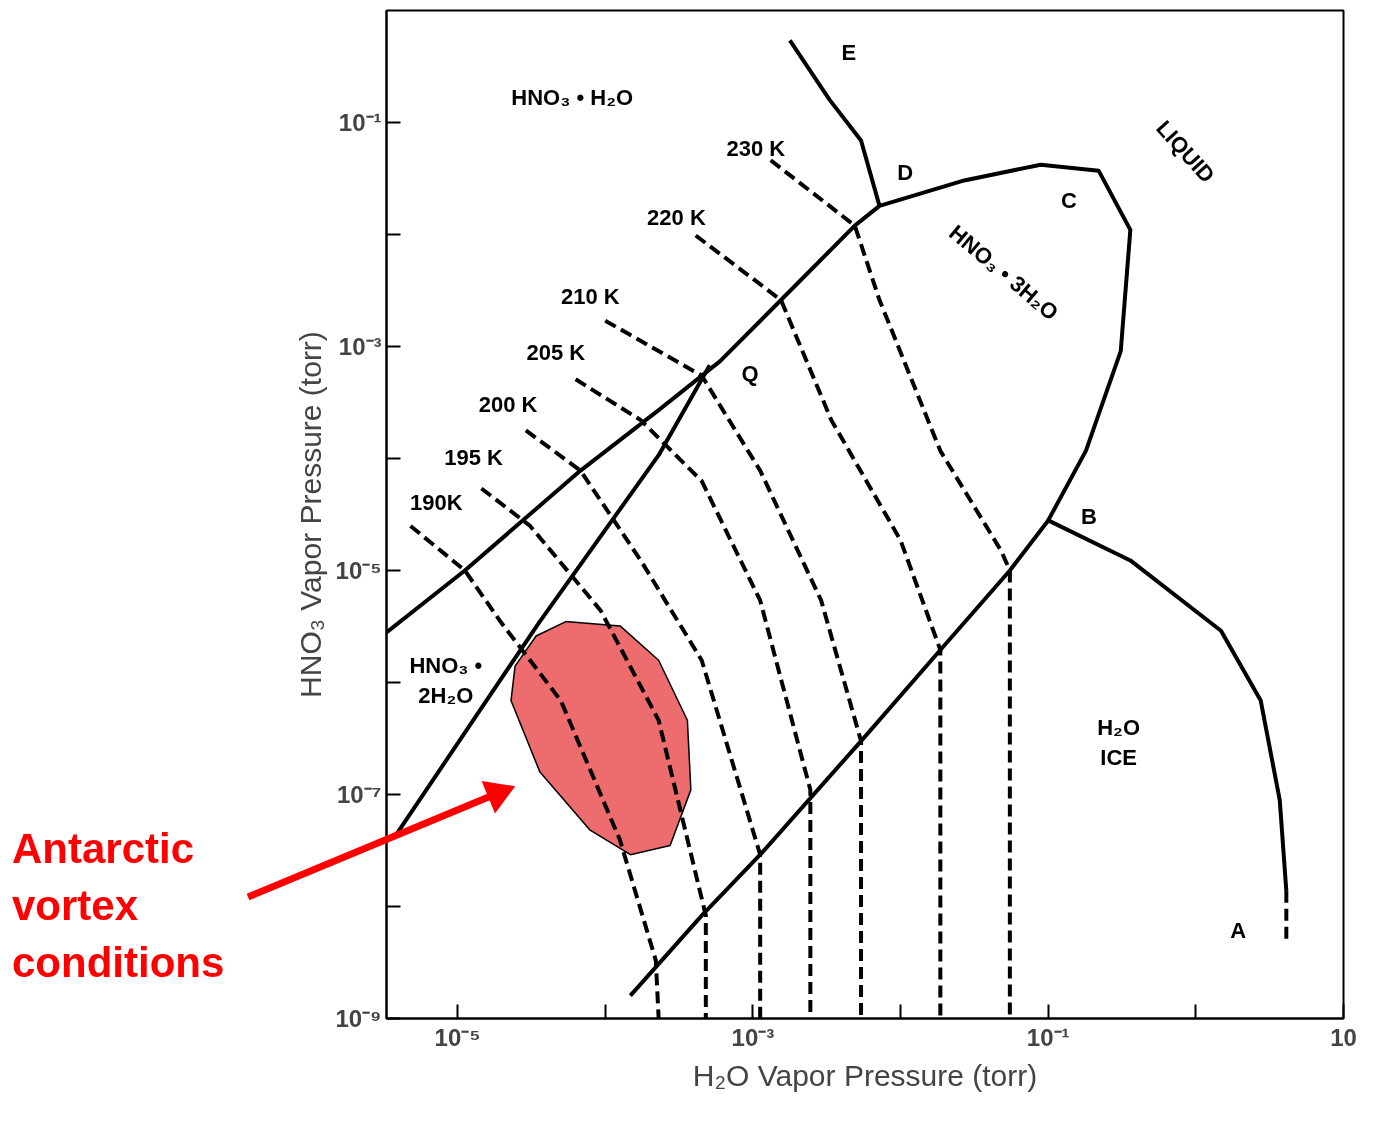 The image size is (1373, 1126). Describe the element at coordinates (676, 217) in the screenshot. I see `annotation: 220 K` at that location.